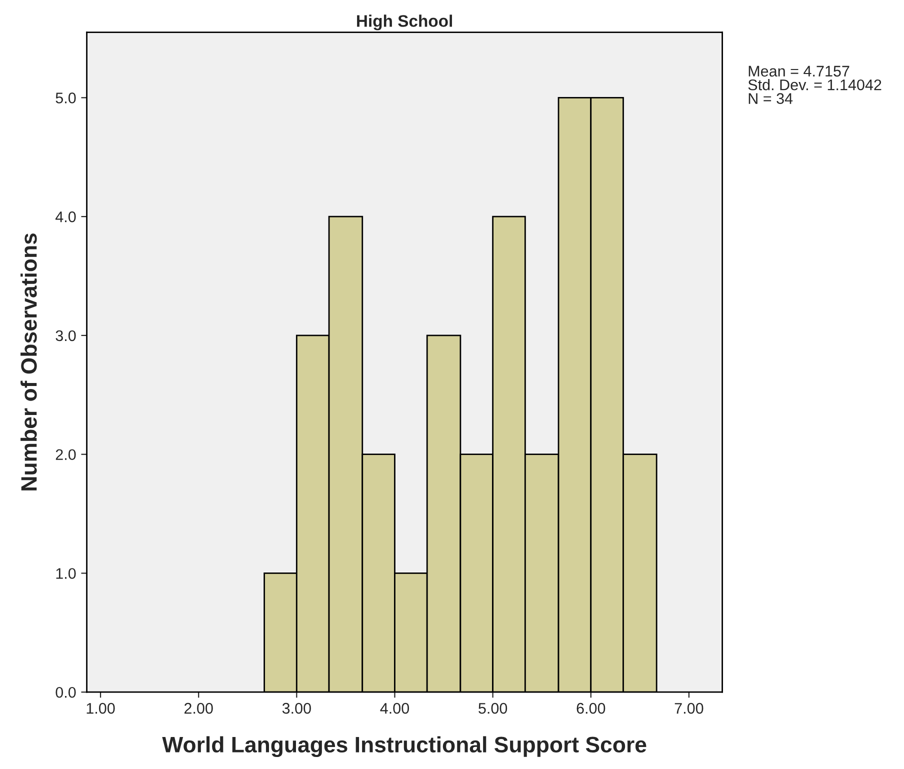 The width and height of the screenshot is (904, 769). Describe the element at coordinates (404, 747) in the screenshot. I see `x-axis-title: World Languages Instructional Support Score` at that location.